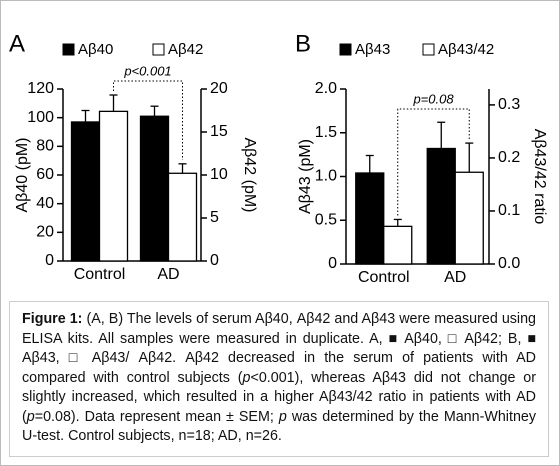 The width and height of the screenshot is (560, 466). What do you see at coordinates (509, 263) in the screenshot?
I see `y2-tick-label: 0.0` at bounding box center [509, 263].